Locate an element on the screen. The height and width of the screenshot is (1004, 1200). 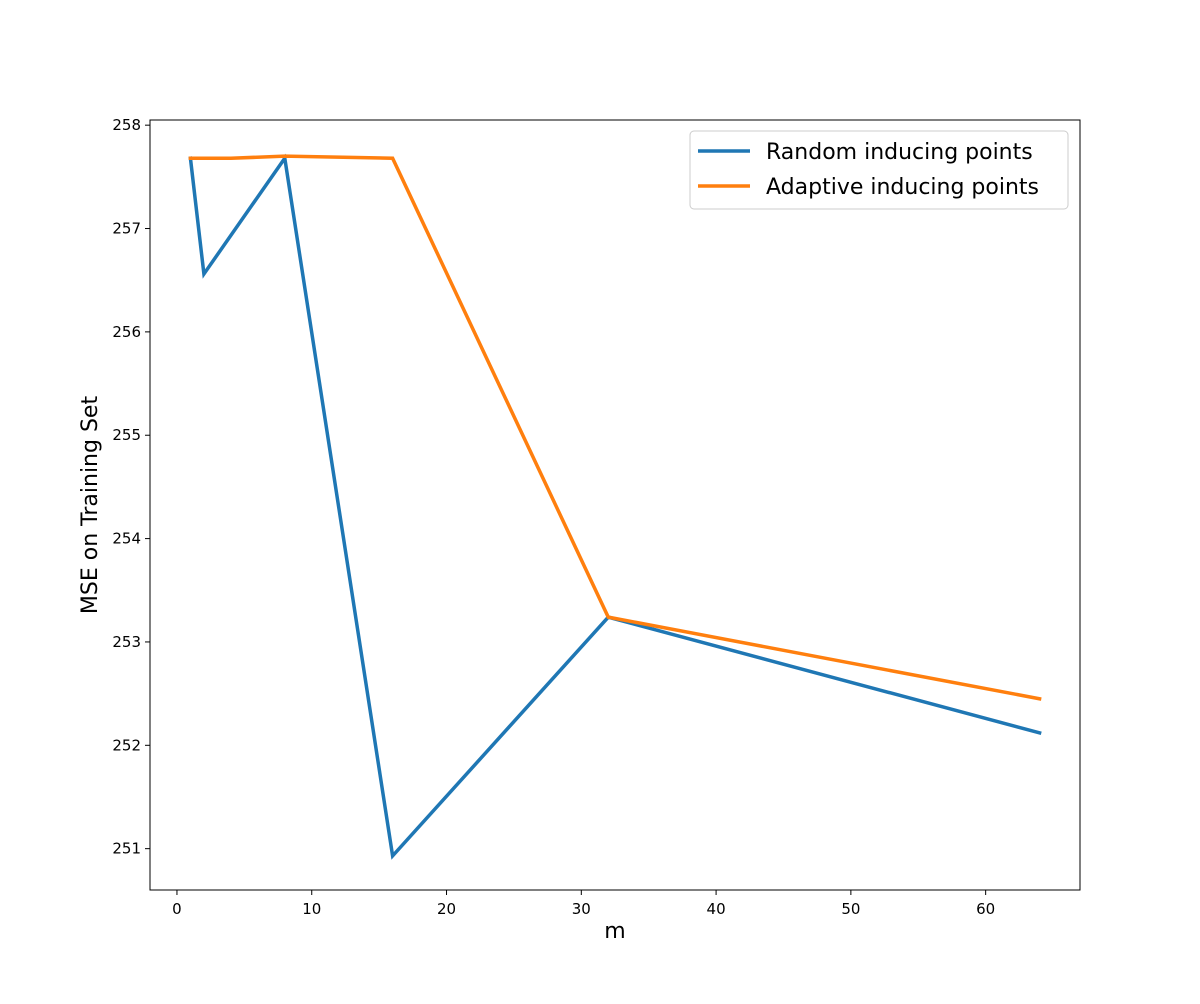
x-tick-label: 10 is located at coordinates (311, 909).